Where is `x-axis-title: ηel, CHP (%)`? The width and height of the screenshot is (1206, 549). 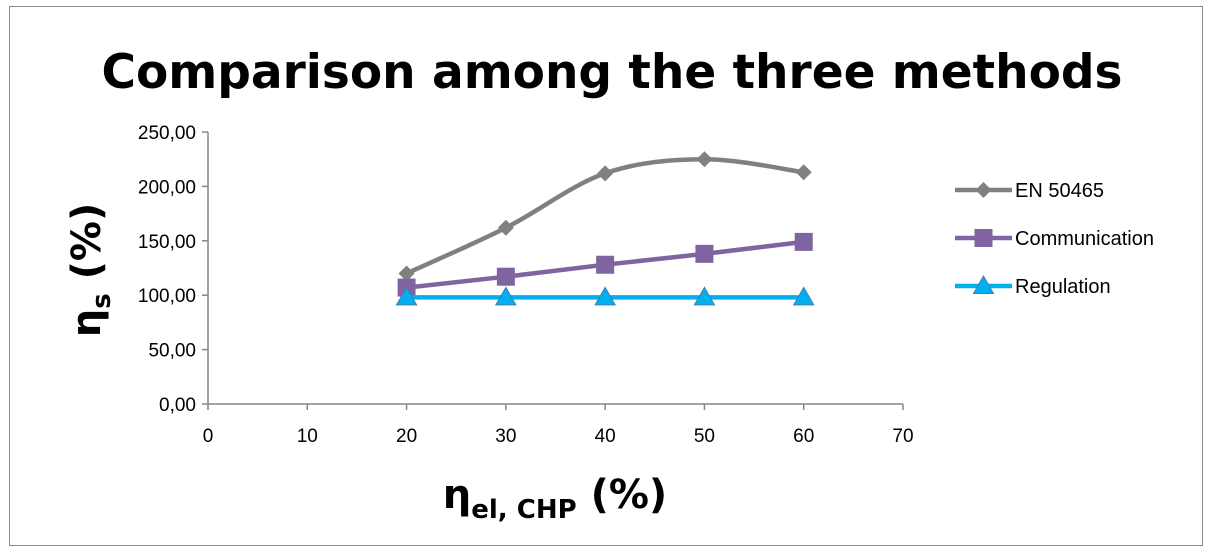
x-axis-title: ηel, CHP (%) is located at coordinates (555, 498).